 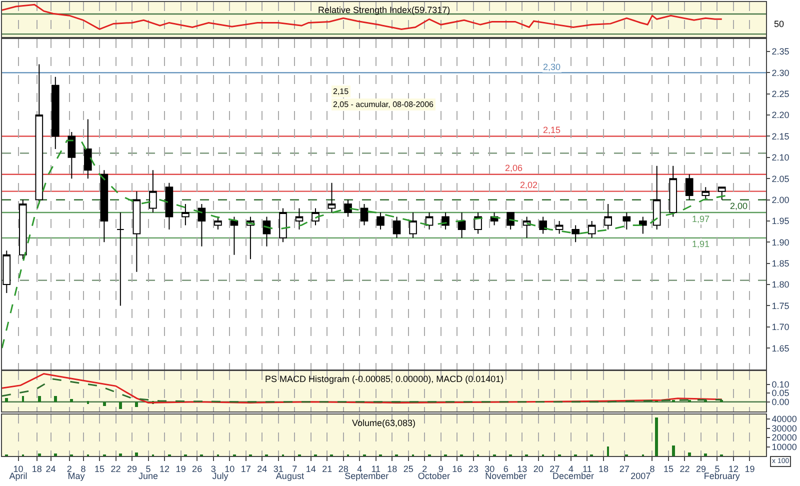 What do you see at coordinates (739, 206) in the screenshot?
I see `ref-line-label: 2,00` at bounding box center [739, 206].